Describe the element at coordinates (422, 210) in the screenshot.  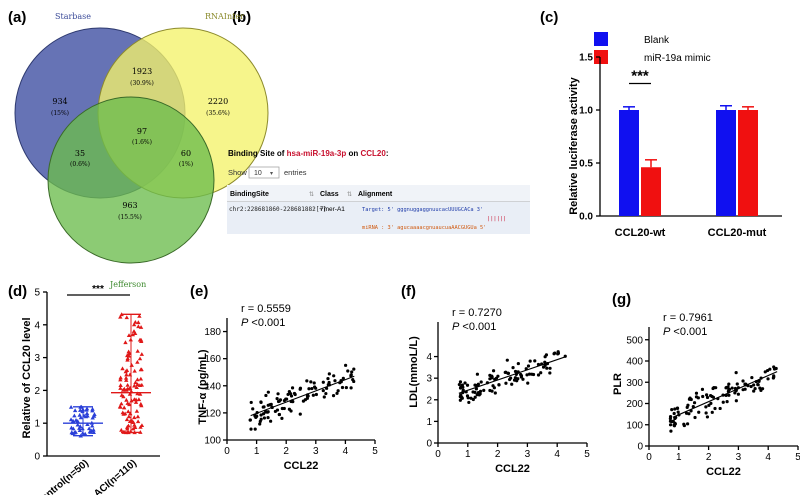
I see `alignment-target: Target: 5' gggnuggaggnuucacUUUGCACa 3'` at that location.